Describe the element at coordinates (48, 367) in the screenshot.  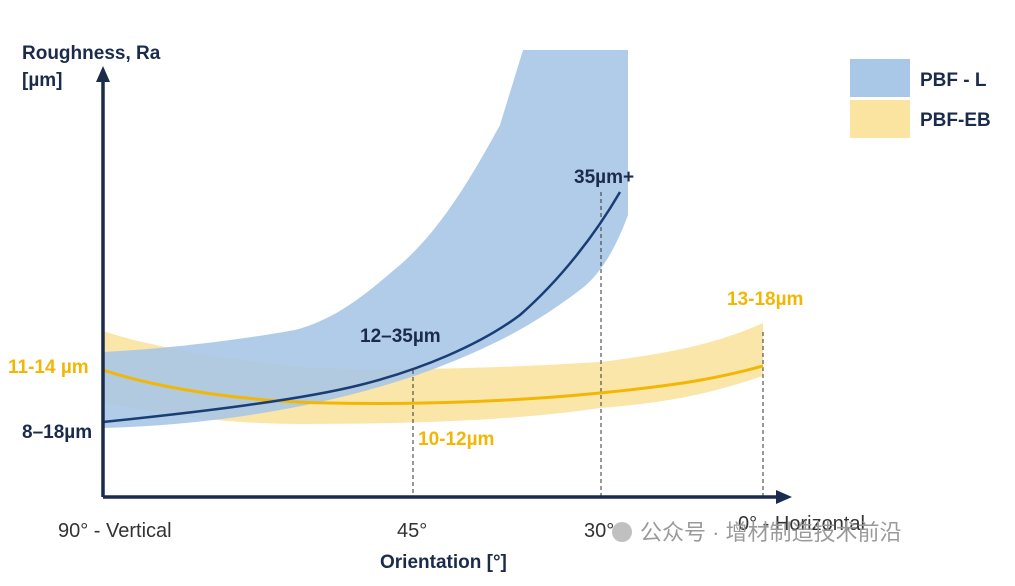
I see `annotation-11-14um: 11-14 µm` at that location.